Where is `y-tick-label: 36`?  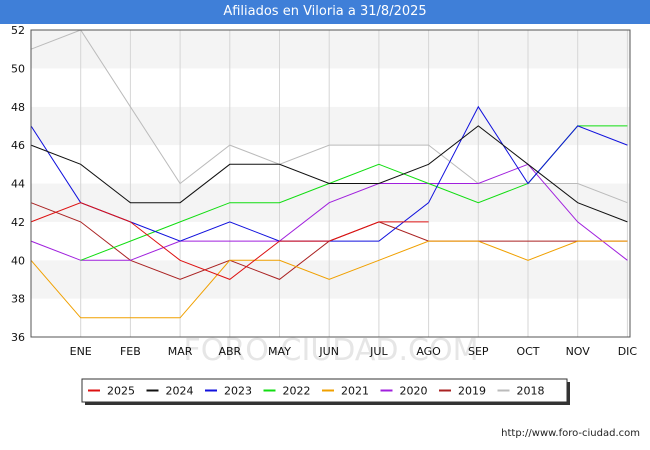
y-tick-label: 36 is located at coordinates (18, 337).